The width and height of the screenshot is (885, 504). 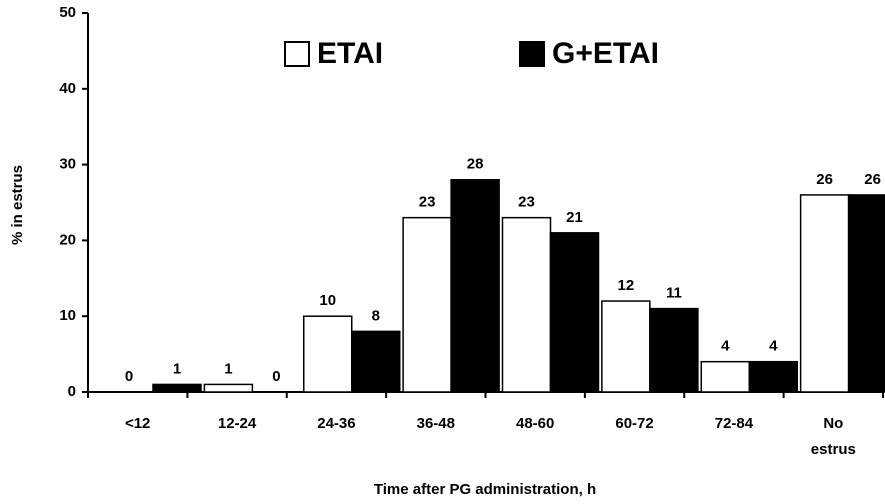 I want to click on data-label: 10, so click(x=327, y=300).